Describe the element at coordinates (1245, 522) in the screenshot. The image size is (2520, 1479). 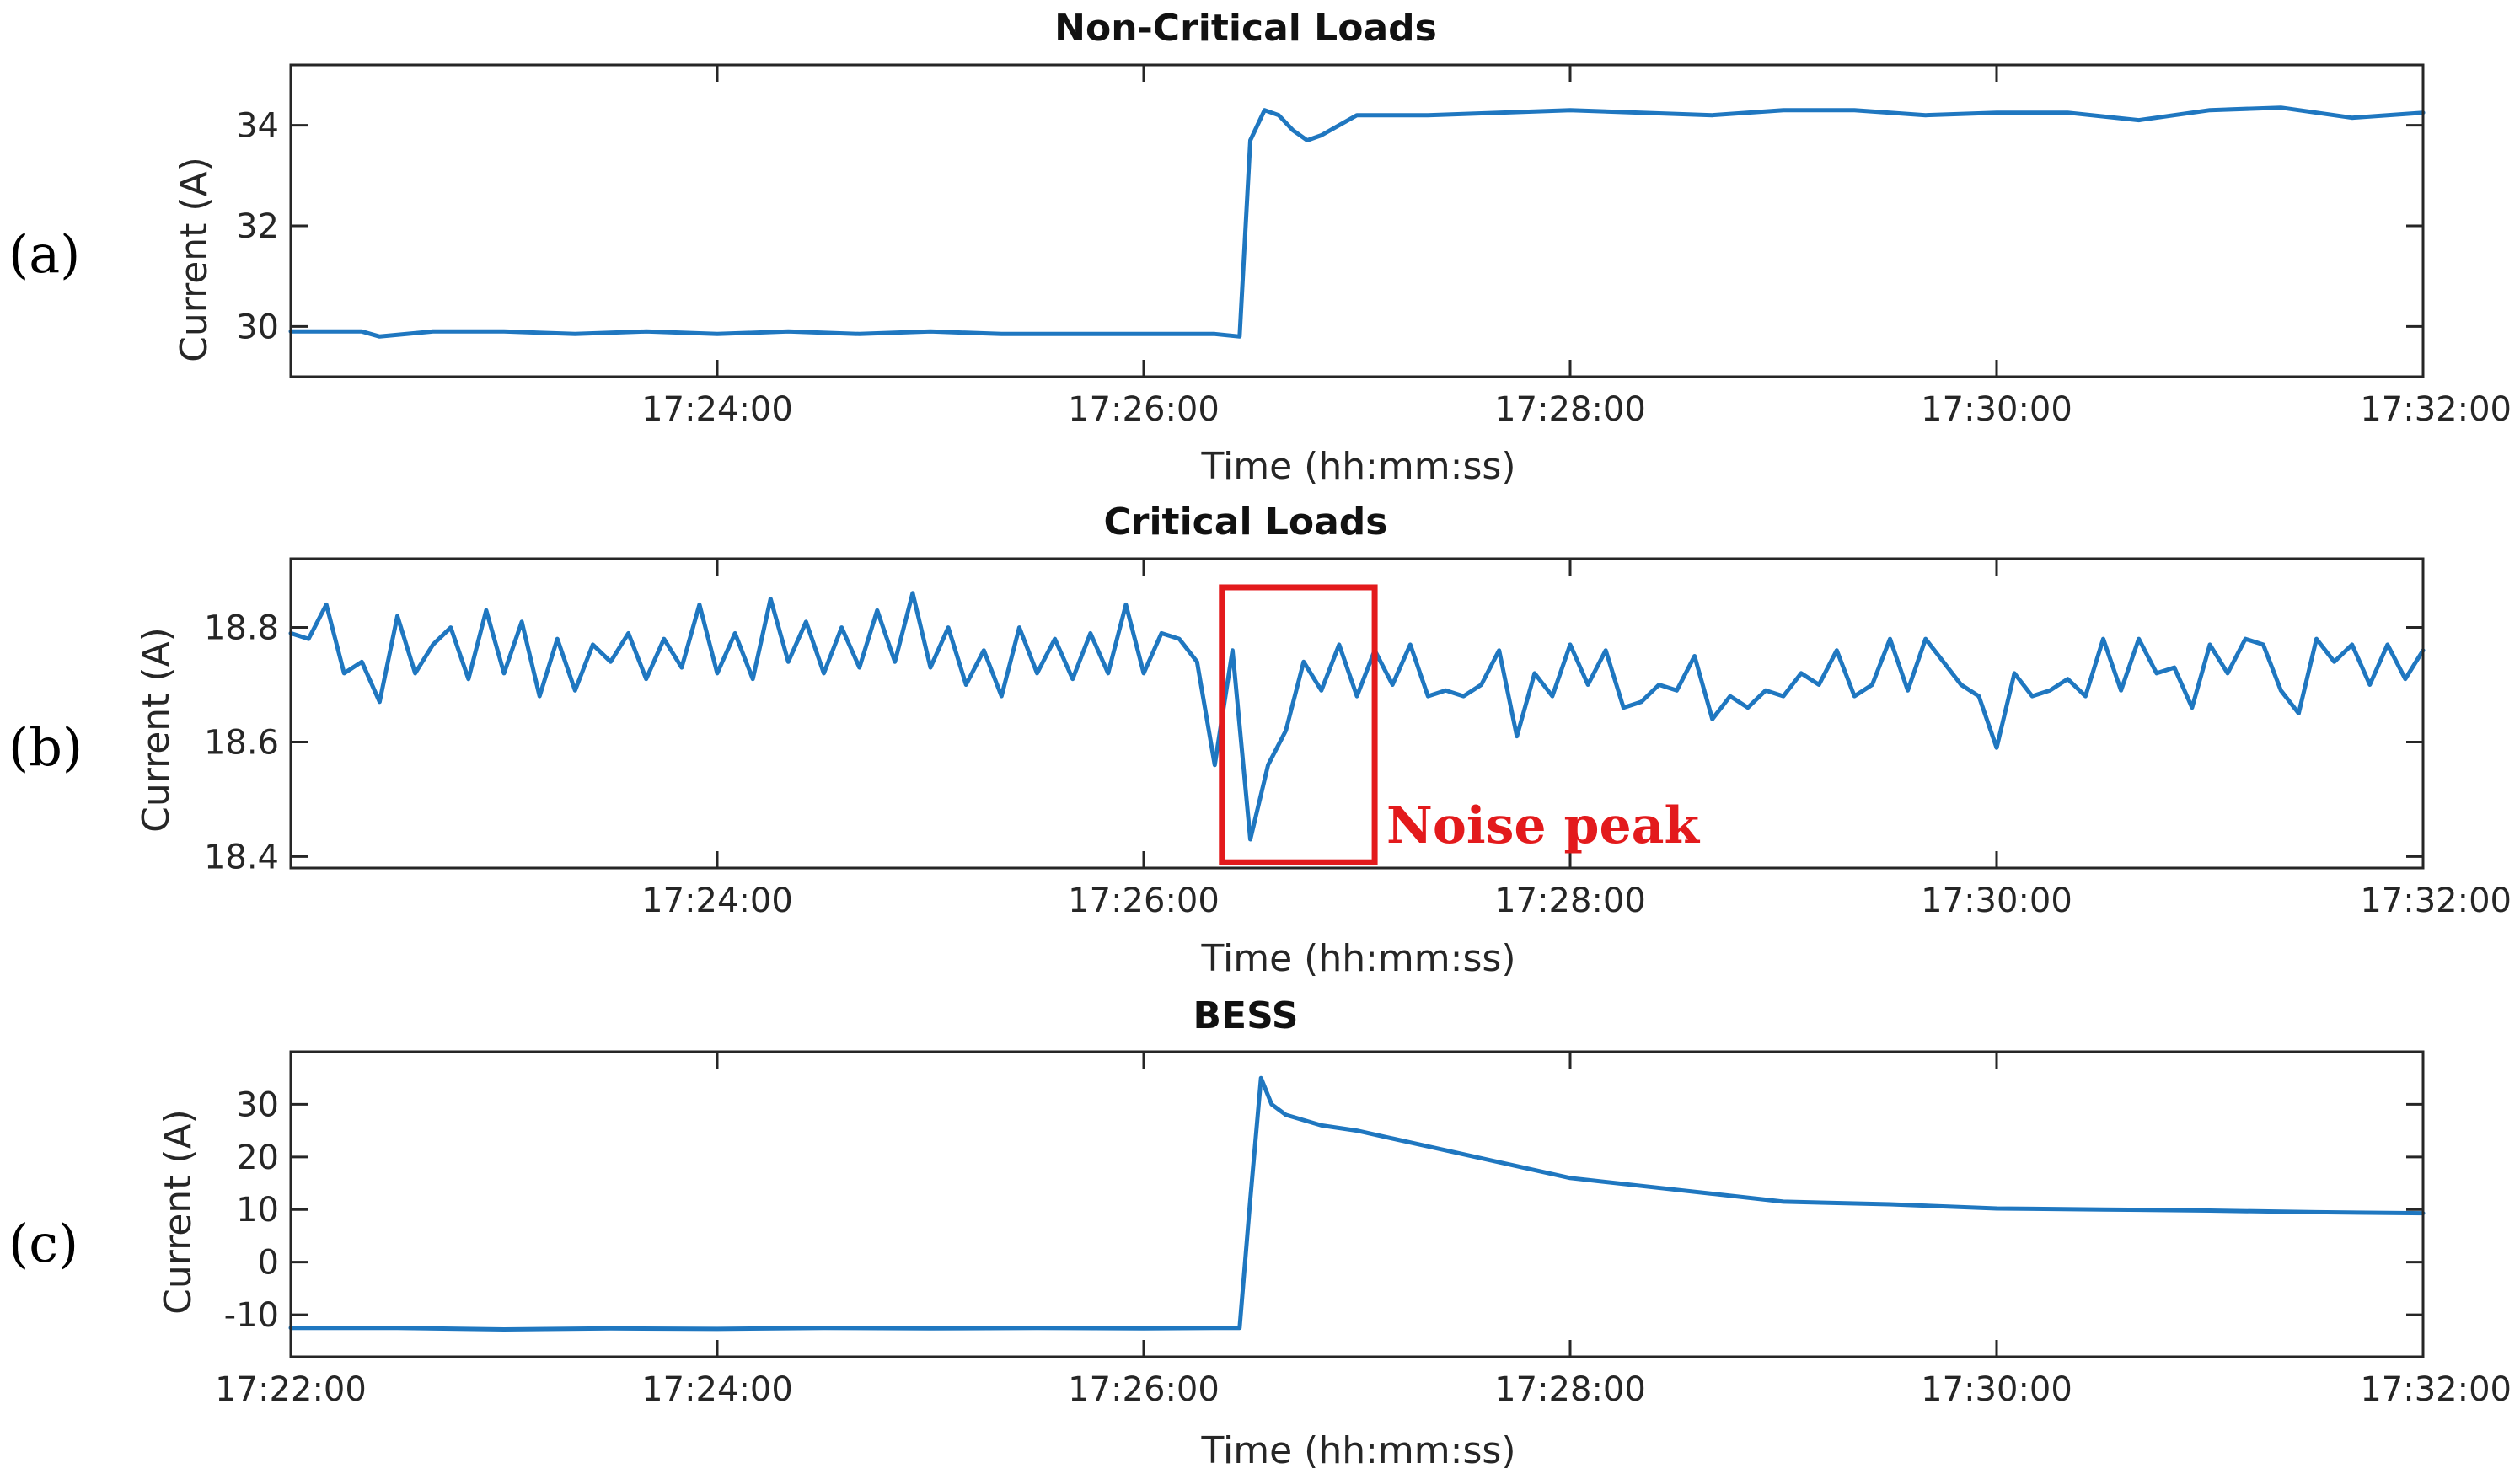
I see `chart-title: Critical Loads` at that location.